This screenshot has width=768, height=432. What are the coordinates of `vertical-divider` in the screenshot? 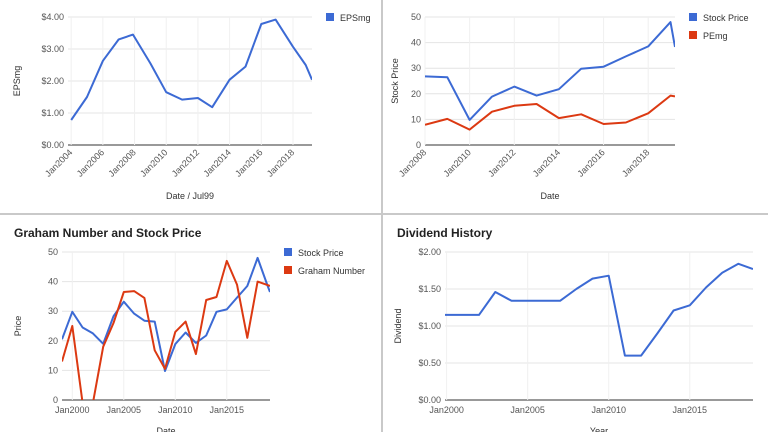 It's located at (382, 216).